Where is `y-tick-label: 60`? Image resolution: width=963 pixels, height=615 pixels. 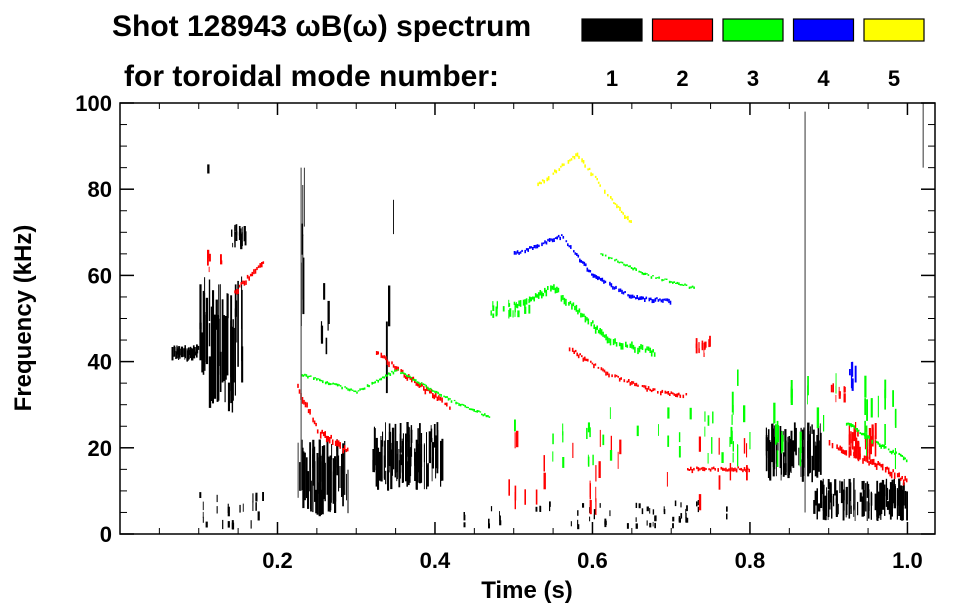 y-tick-label: 60 is located at coordinates (100, 275).